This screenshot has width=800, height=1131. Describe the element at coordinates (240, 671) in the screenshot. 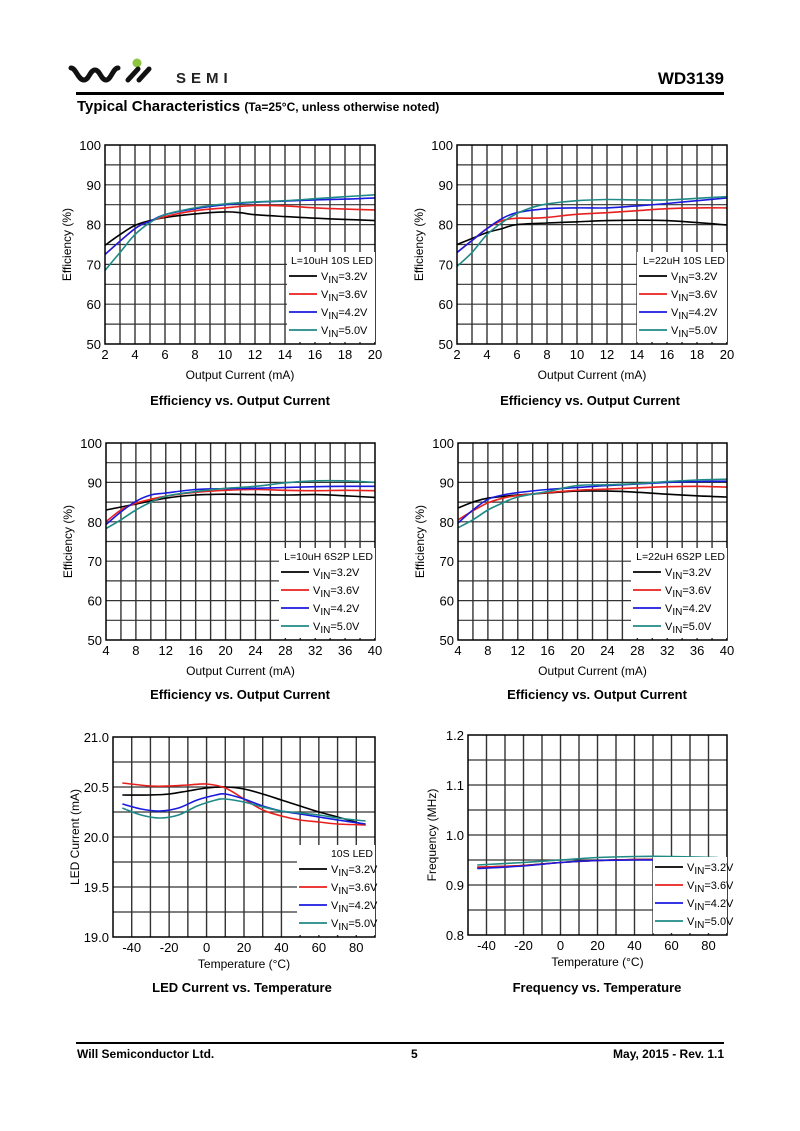

I see `x-axis-label: Output Current (mA)` at that location.